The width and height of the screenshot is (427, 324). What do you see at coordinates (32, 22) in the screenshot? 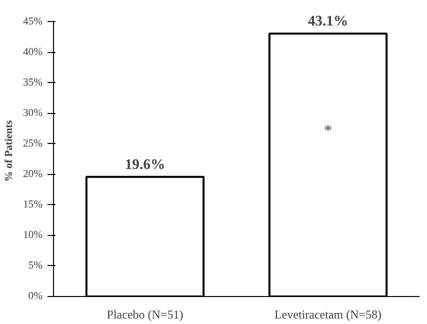
I see `y-tick-label: 45%` at bounding box center [32, 22].